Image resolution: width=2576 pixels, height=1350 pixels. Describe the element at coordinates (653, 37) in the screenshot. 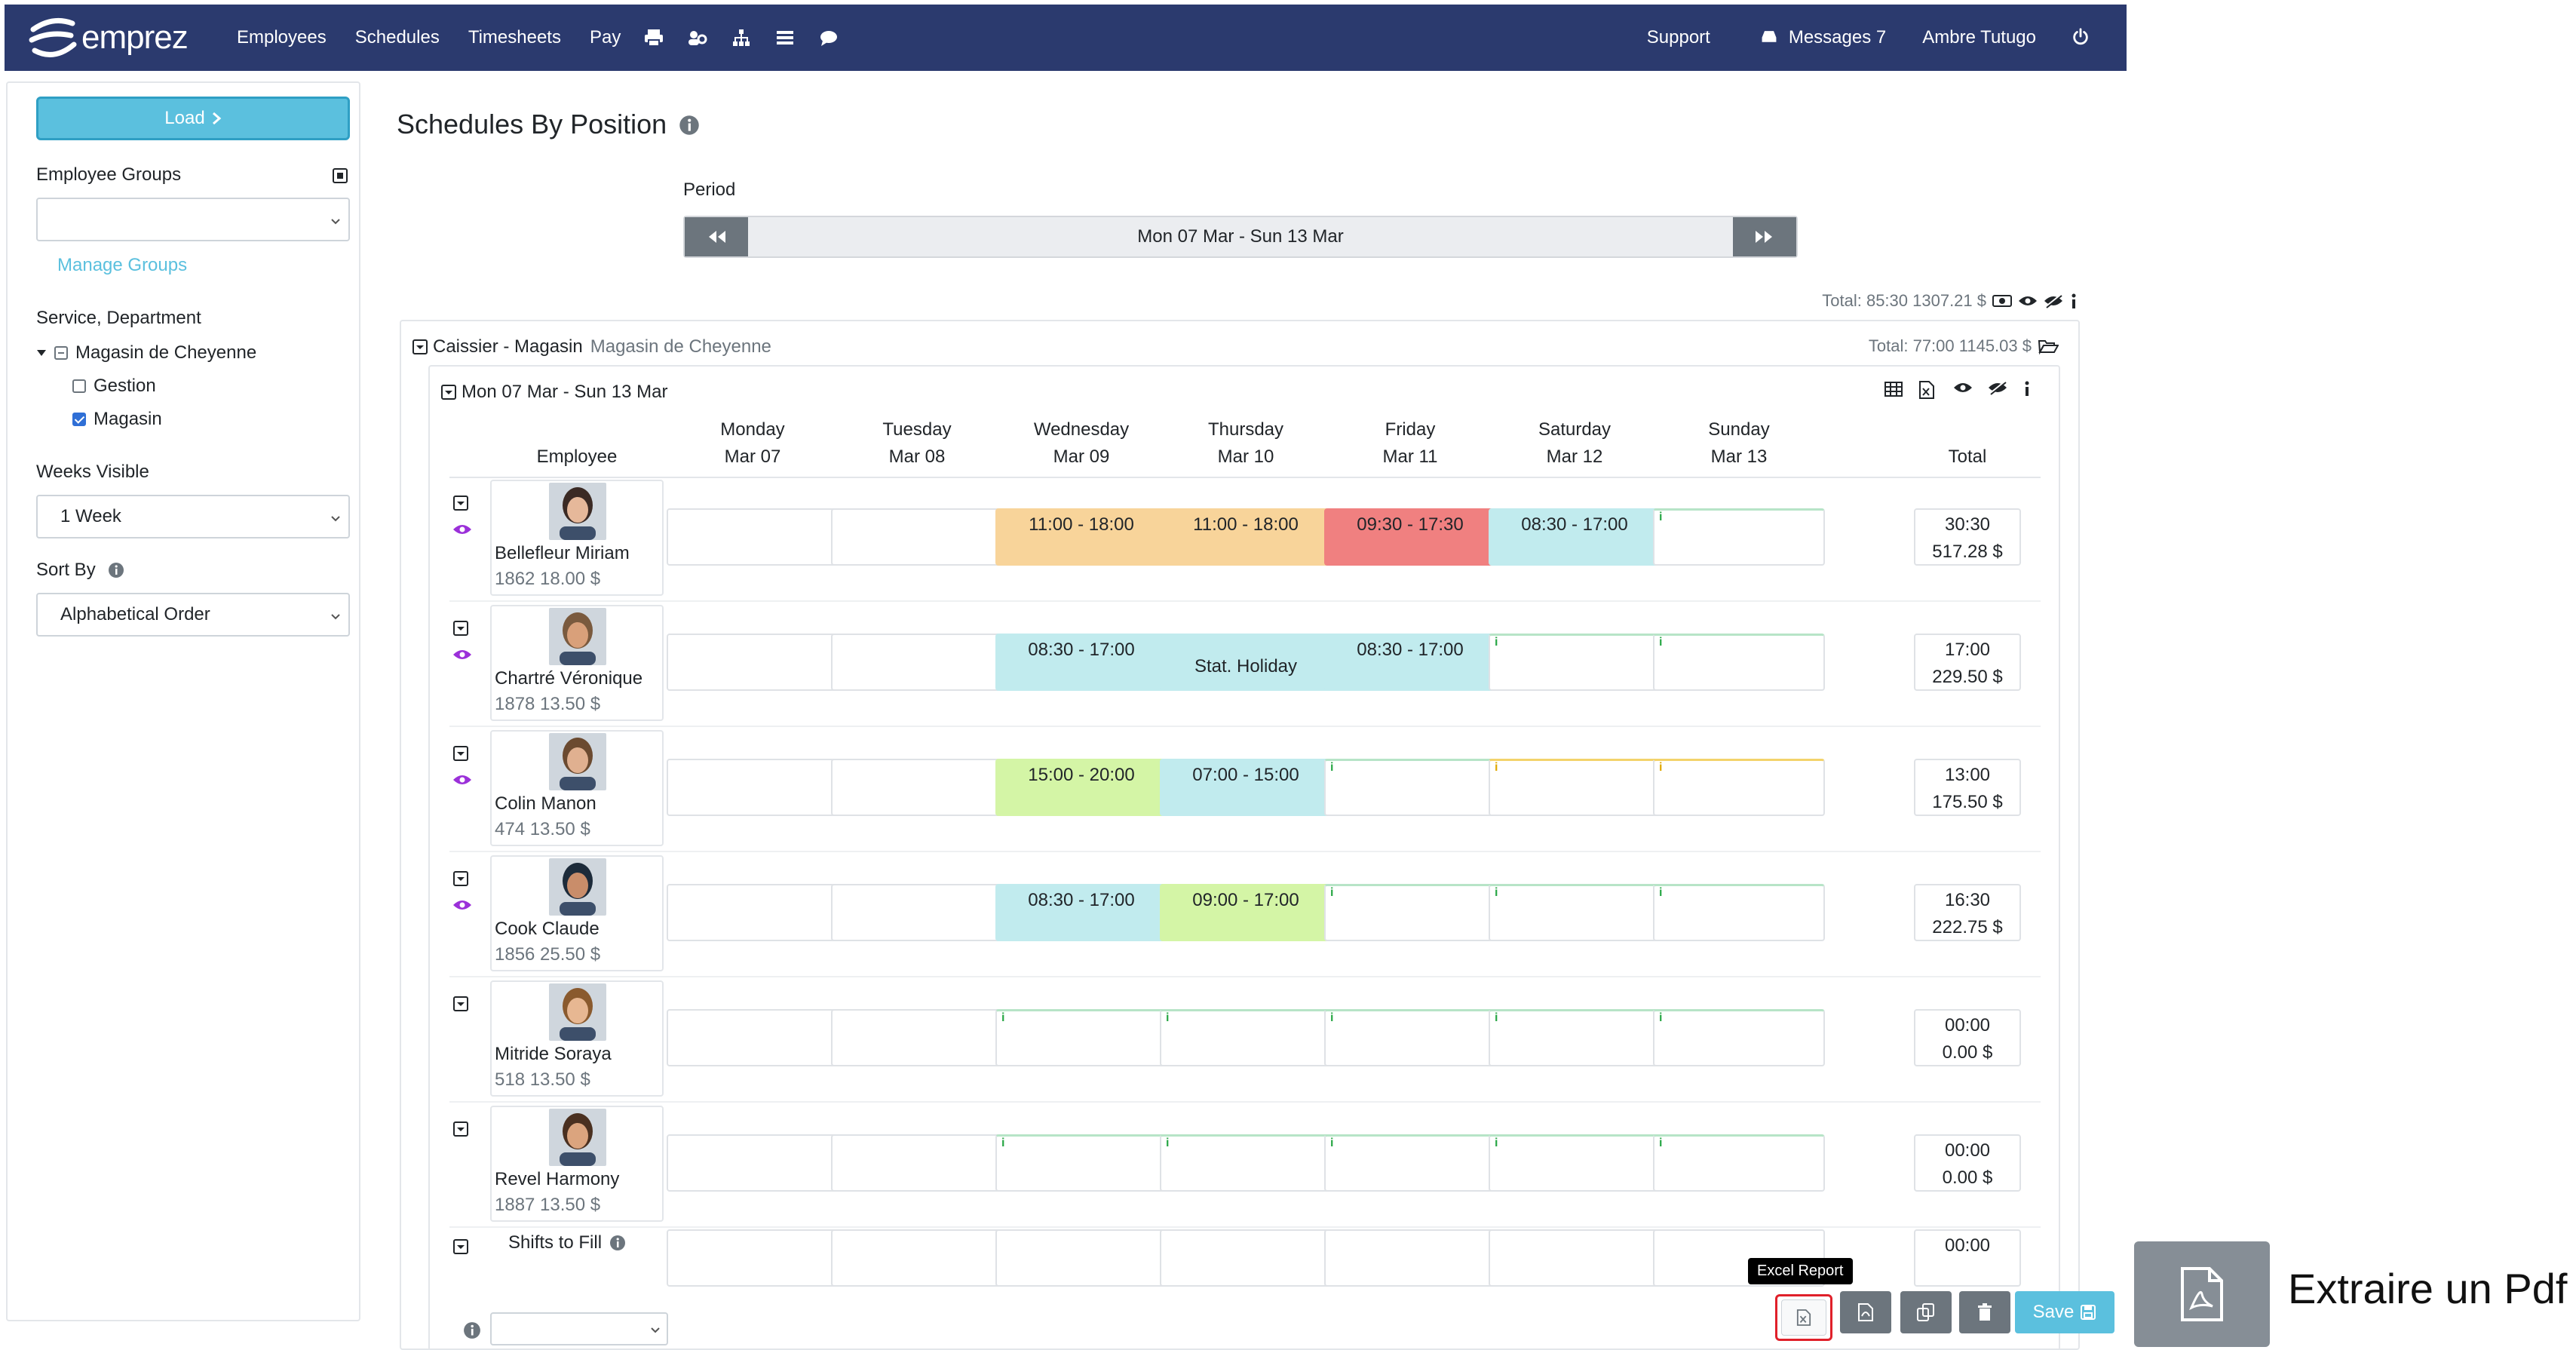

I see `printer-icon` at that location.